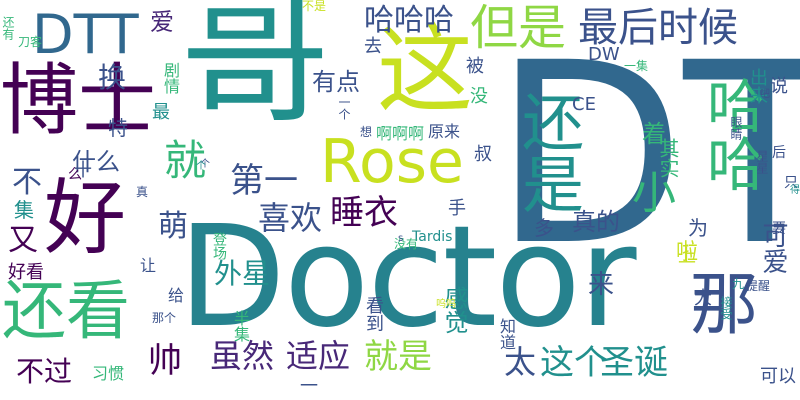 The height and width of the screenshot is (400, 800). What do you see at coordinates (779, 229) in the screenshot?
I see `word-yao: 要` at bounding box center [779, 229].